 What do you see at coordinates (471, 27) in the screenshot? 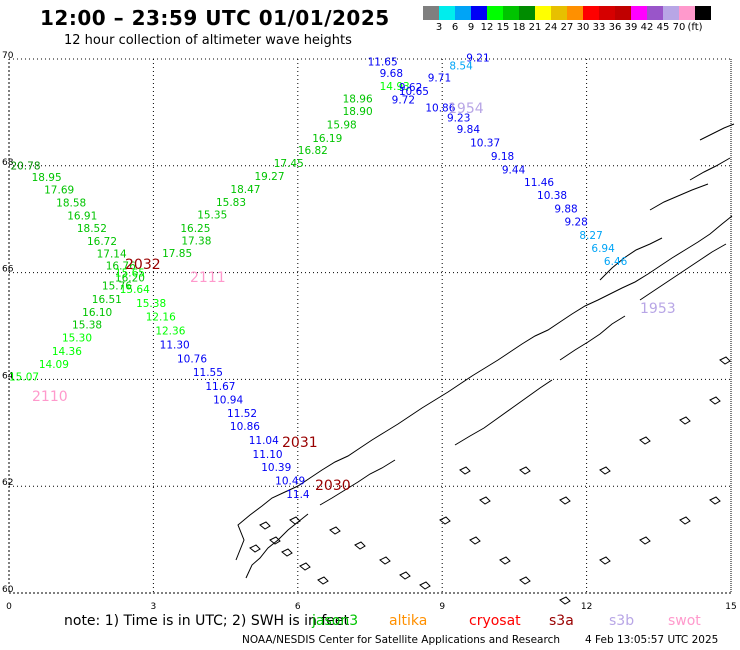
I see `scale-label: 9` at bounding box center [471, 27].